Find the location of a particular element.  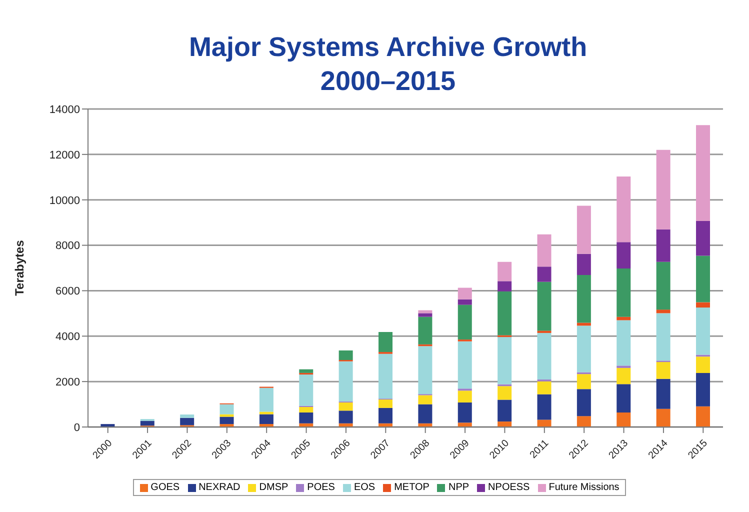

y-tick-label: 10000 is located at coordinates (64, 200).